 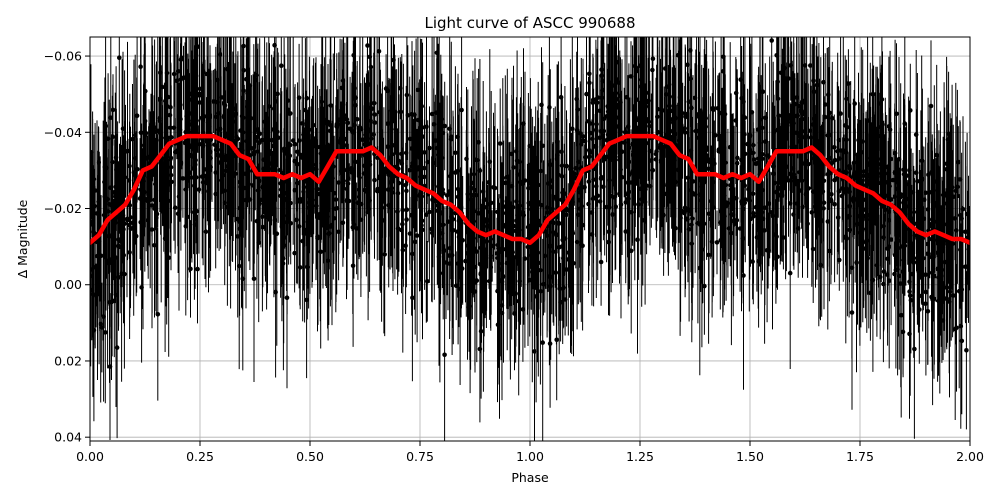 I want to click on x-tick-label: 0.00, so click(x=90, y=456).